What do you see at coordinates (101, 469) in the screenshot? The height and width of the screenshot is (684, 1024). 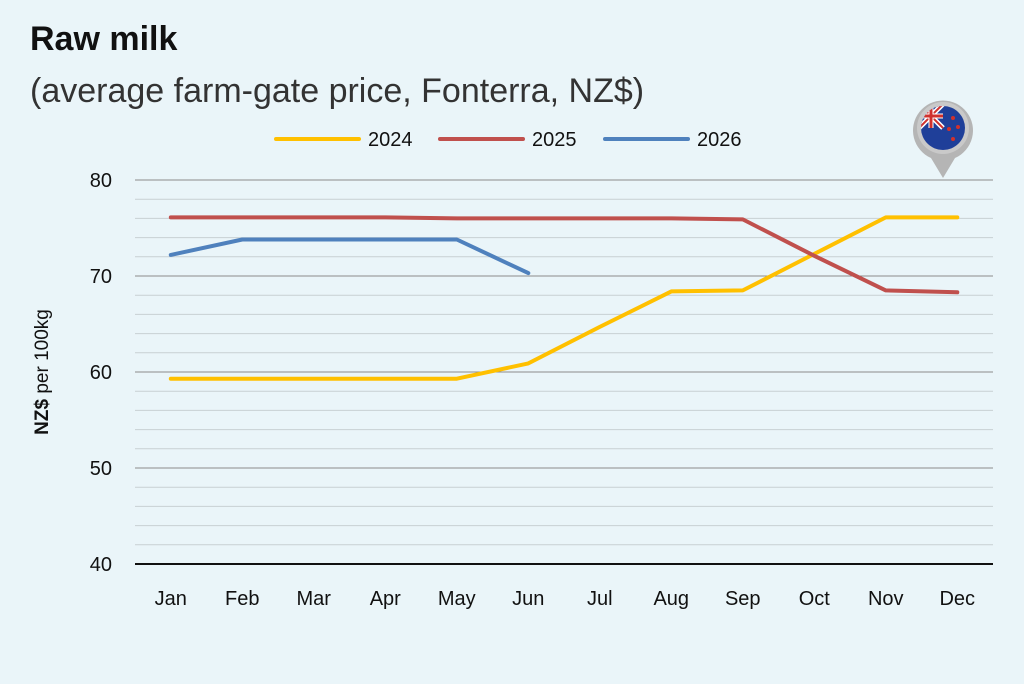 I see `y-tick-label: 50` at bounding box center [101, 469].